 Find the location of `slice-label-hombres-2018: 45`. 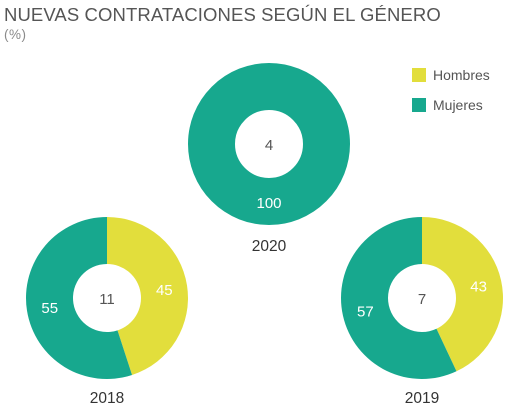

slice-label-hombres-2018: 45 is located at coordinates (164, 290).